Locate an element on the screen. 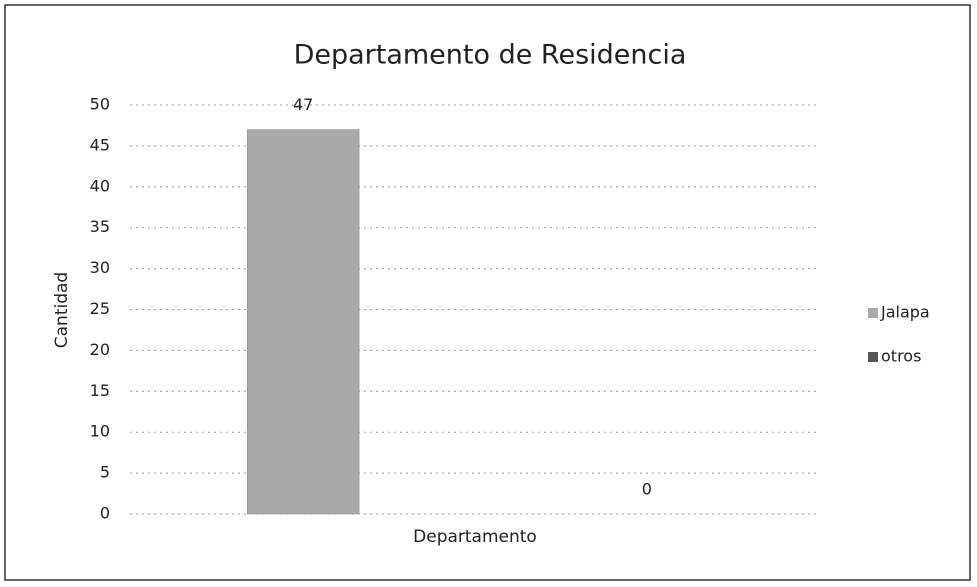 The height and width of the screenshot is (587, 977). y-tick-label: 50 is located at coordinates (100, 104).